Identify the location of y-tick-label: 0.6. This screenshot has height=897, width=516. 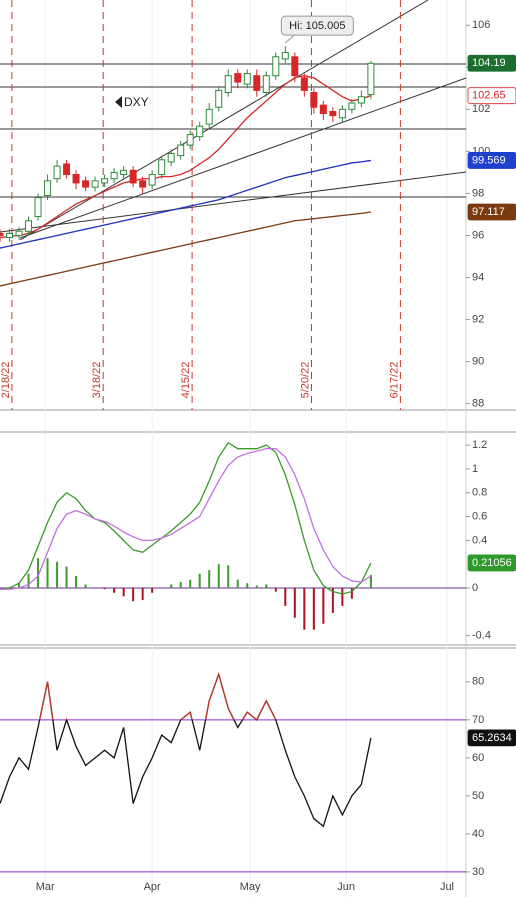
(479, 516).